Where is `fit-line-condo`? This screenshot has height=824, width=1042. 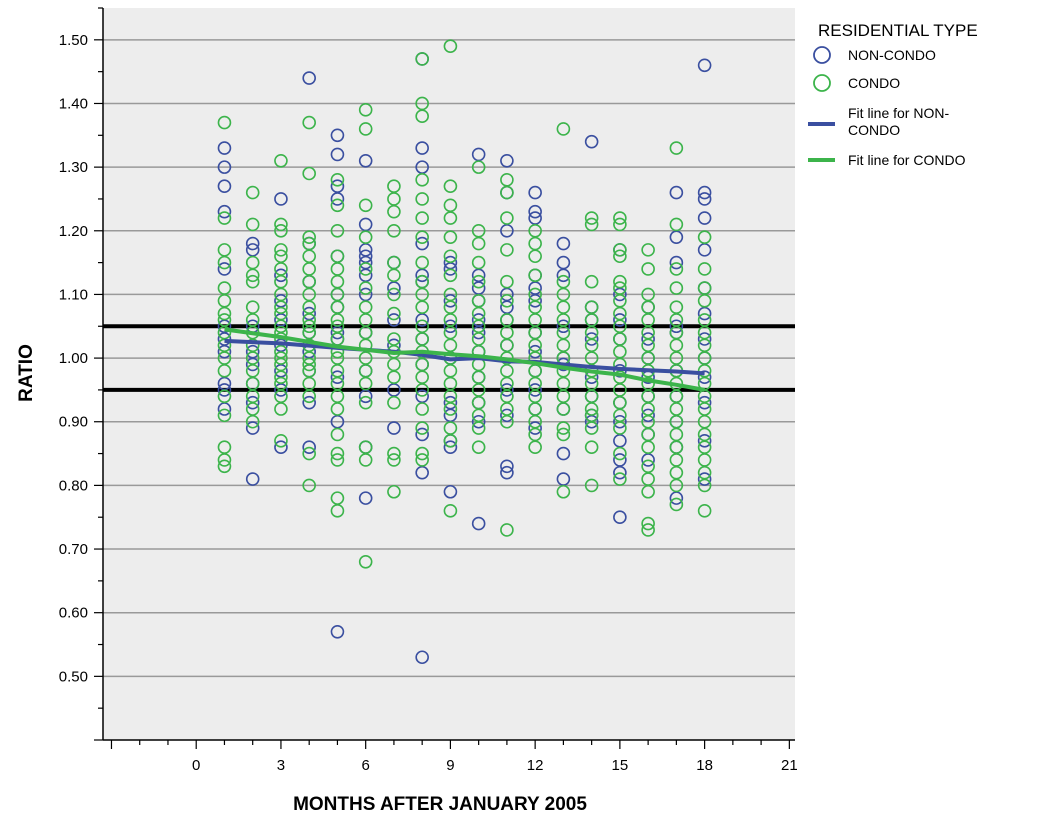
fit-line-condo is located at coordinates (464, 359).